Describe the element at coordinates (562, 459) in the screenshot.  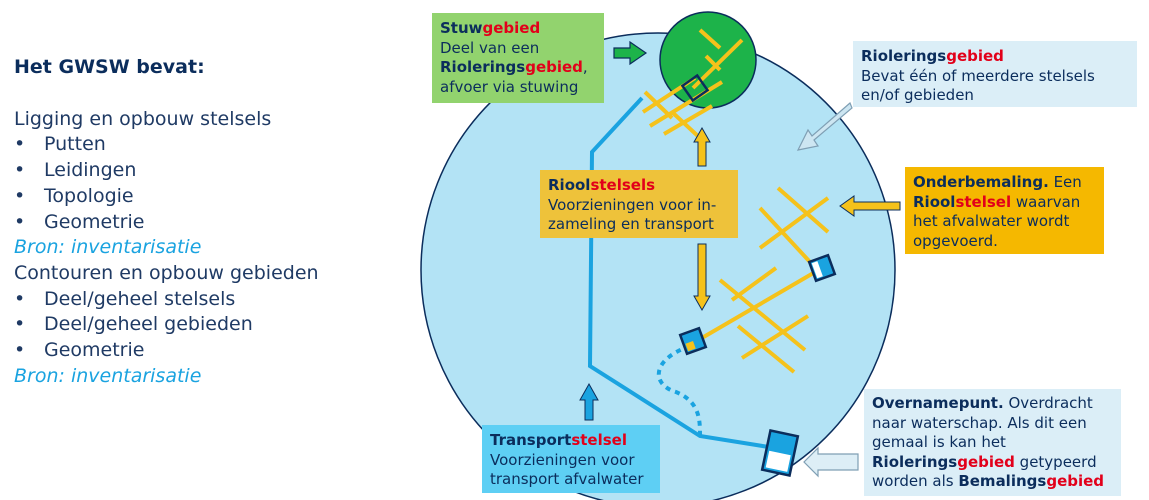
I see `transportstelsel-line1: Voorzieningen voor` at that location.